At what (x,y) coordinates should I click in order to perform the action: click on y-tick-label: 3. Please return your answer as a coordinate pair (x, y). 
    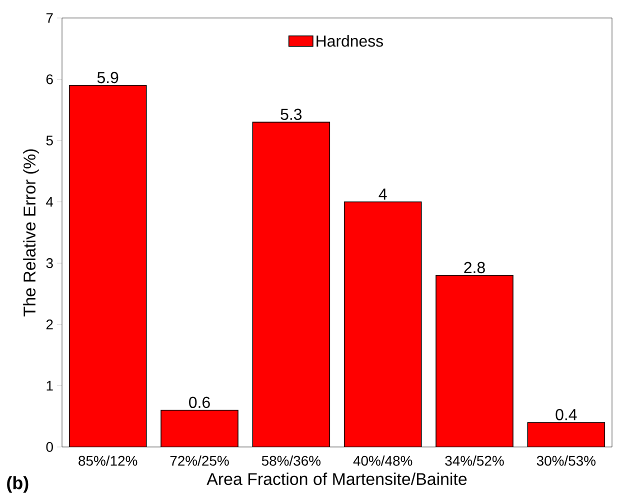
    Looking at the image, I should click on (49, 263).